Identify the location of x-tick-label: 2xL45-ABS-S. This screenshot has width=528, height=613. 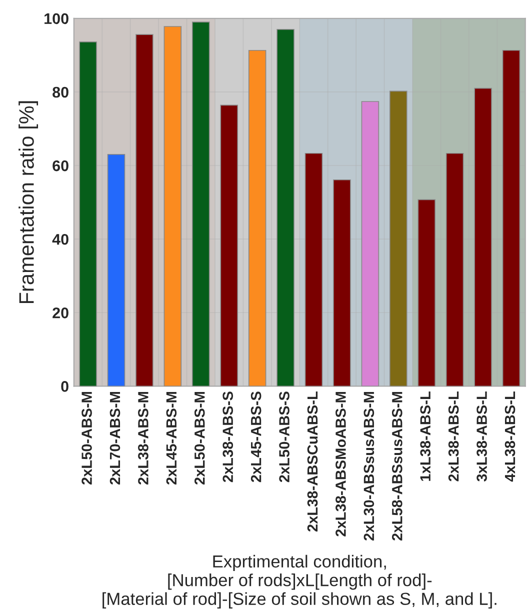
(256, 437).